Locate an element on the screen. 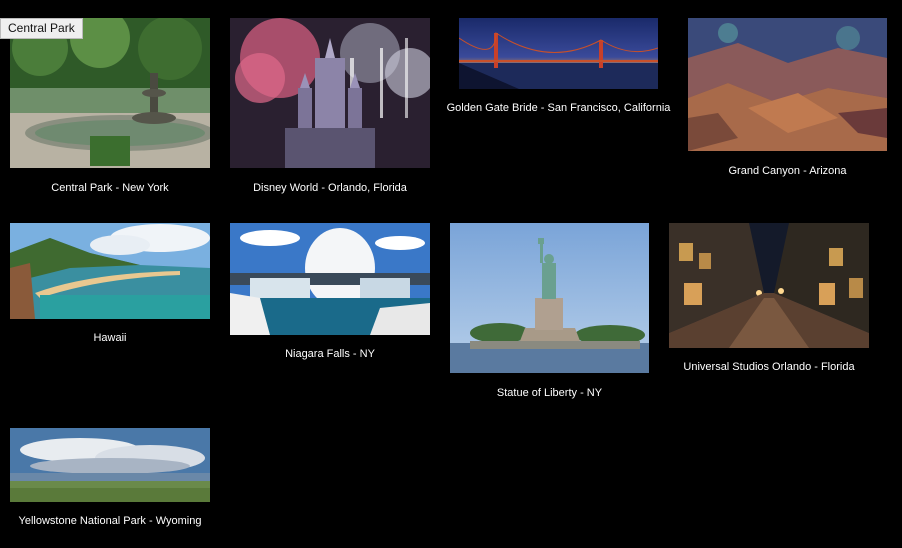  universal-studios-photo is located at coordinates (769, 285).